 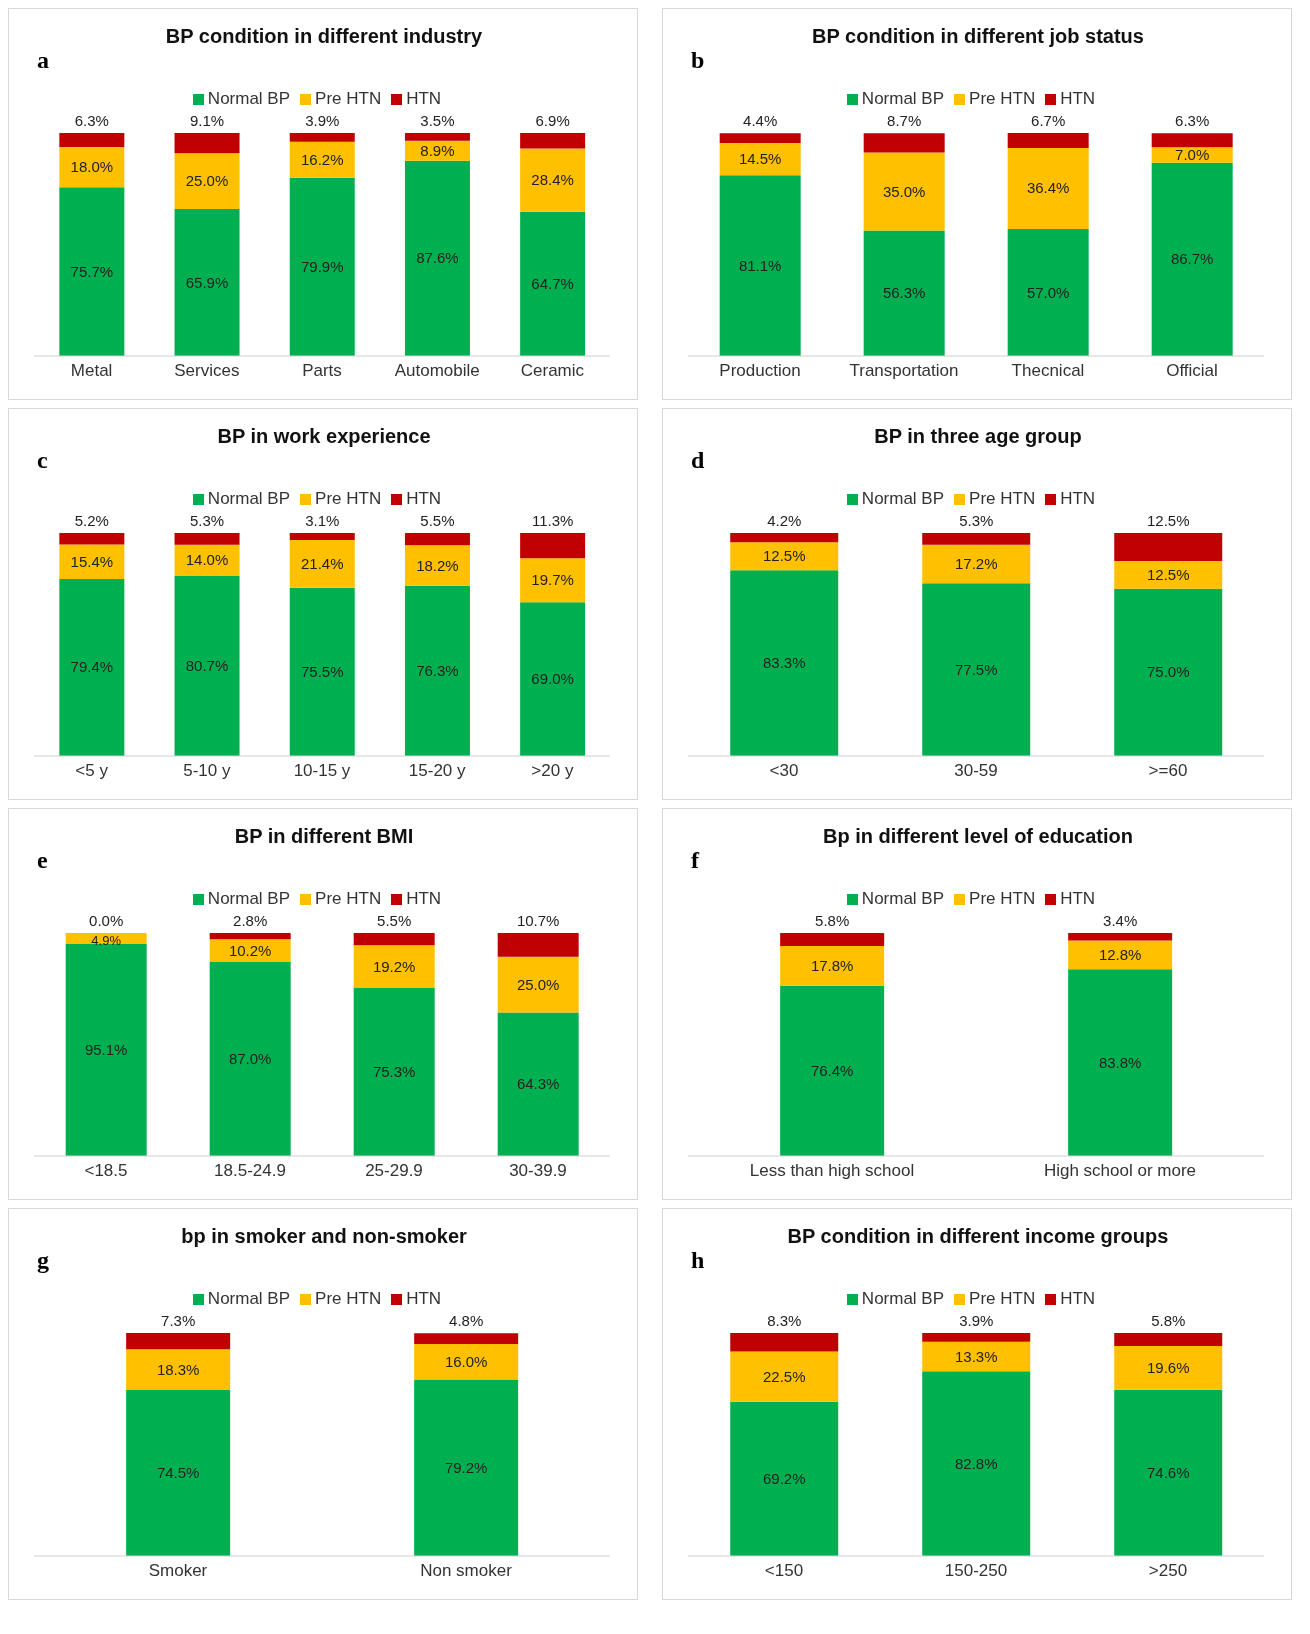 I want to click on data-label: 82.8%, so click(x=976, y=1463).